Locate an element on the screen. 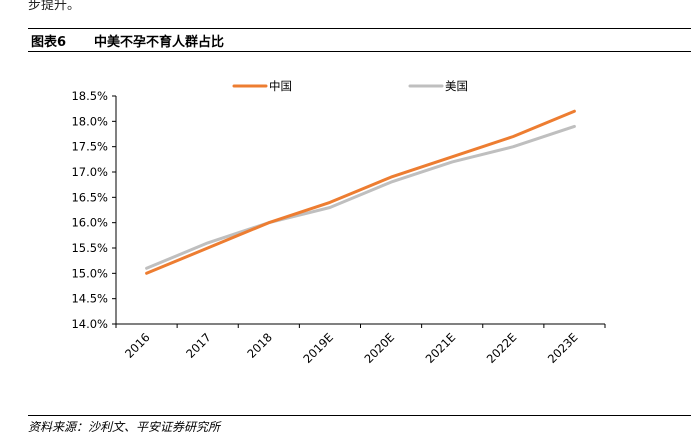  source-note: 资料来源：沙利文、平安证券研究所 is located at coordinates (359, 425).